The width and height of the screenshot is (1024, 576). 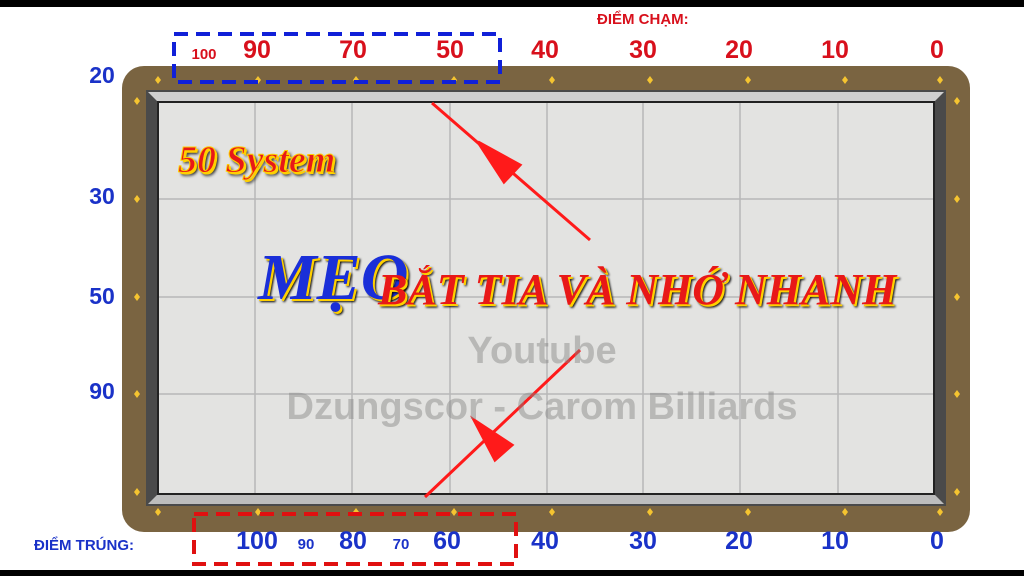 I want to click on top-number: 90, so click(x=257, y=50).